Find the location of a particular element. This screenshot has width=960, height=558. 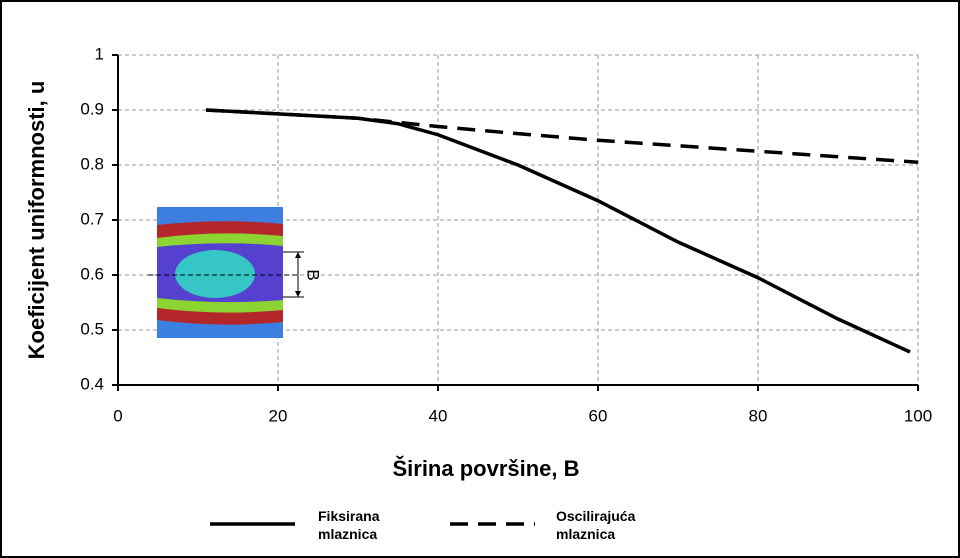

x-tick-label: 20 is located at coordinates (278, 415).